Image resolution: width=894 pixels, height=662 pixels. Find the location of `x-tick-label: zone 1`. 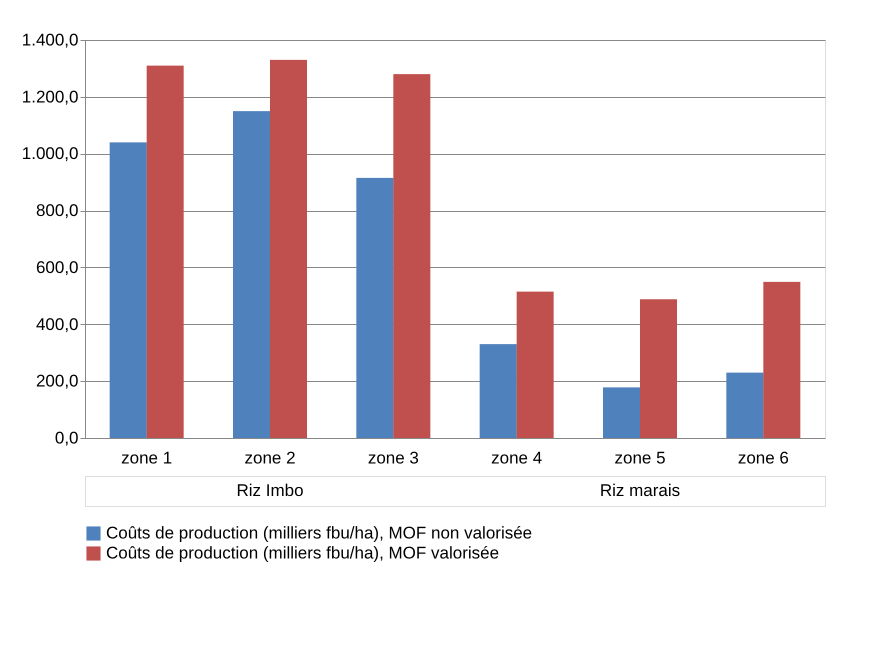

x-tick-label: zone 1 is located at coordinates (146, 458).